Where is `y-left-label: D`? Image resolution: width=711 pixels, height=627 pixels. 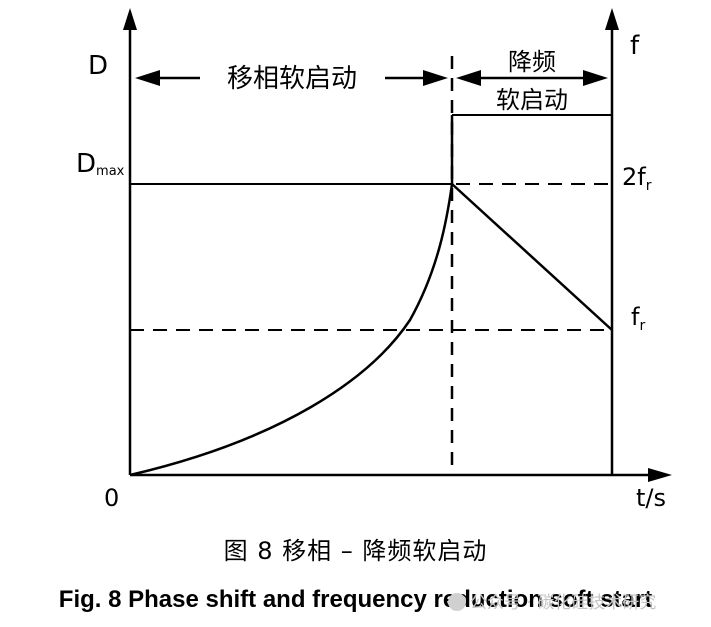
y-left-label: D is located at coordinates (98, 66).